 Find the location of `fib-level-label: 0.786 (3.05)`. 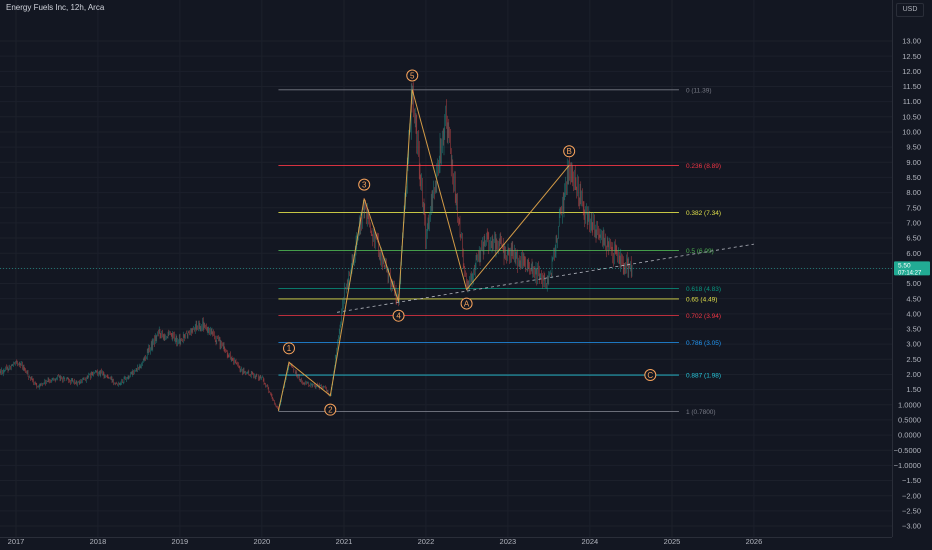

fib-level-label: 0.786 (3.05) is located at coordinates (703, 343).